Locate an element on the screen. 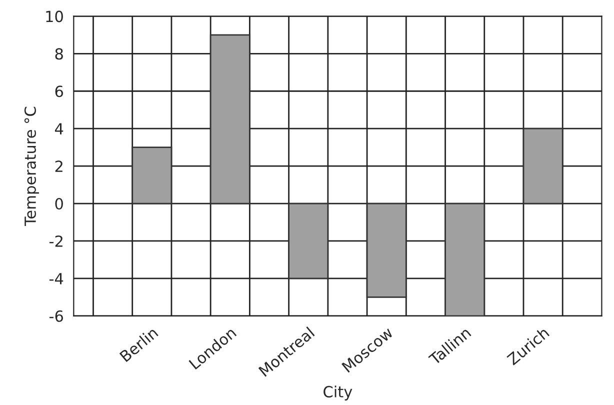 This screenshot has width=614, height=405. y-tick-label: 2 is located at coordinates (58, 166).